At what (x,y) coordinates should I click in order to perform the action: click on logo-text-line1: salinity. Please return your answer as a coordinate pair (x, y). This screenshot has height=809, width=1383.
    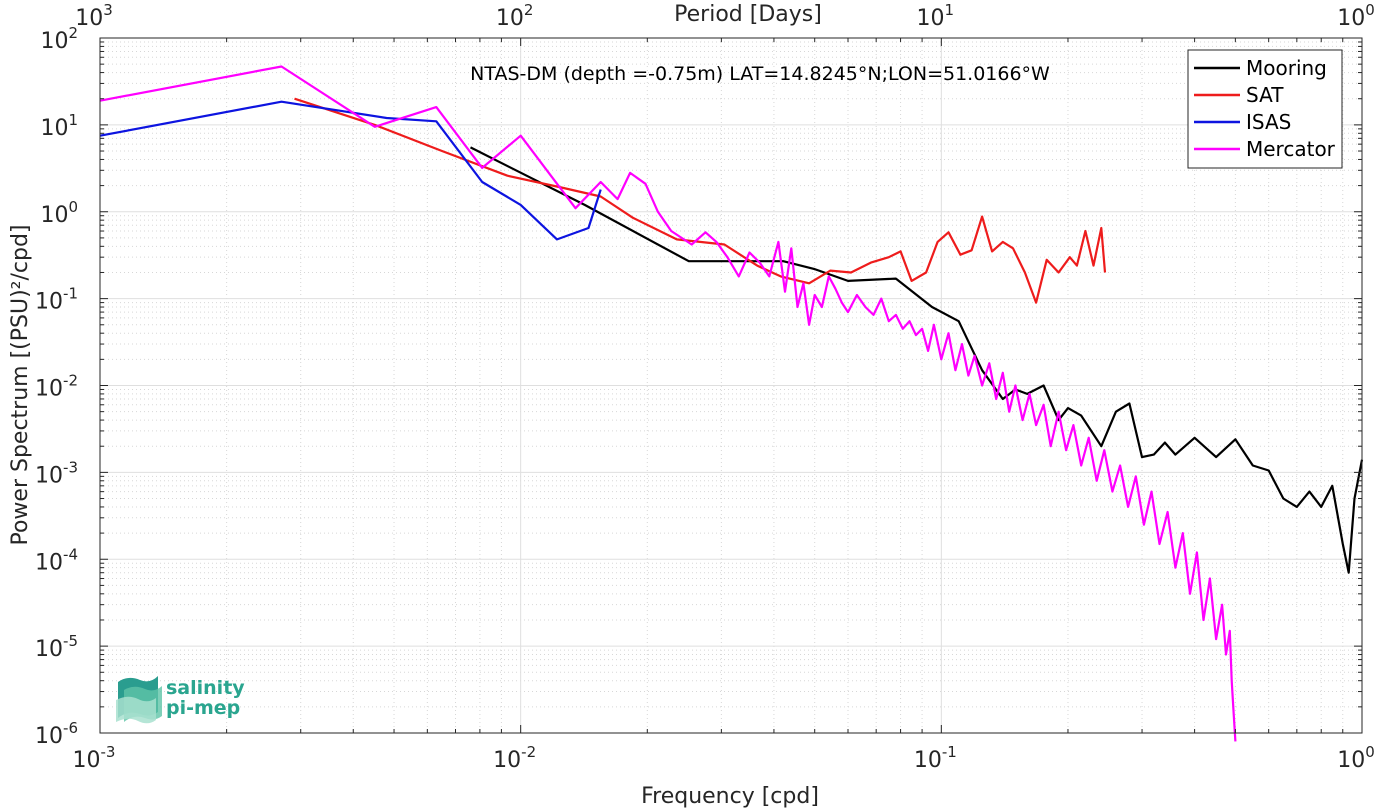
    Looking at the image, I should click on (205, 688).